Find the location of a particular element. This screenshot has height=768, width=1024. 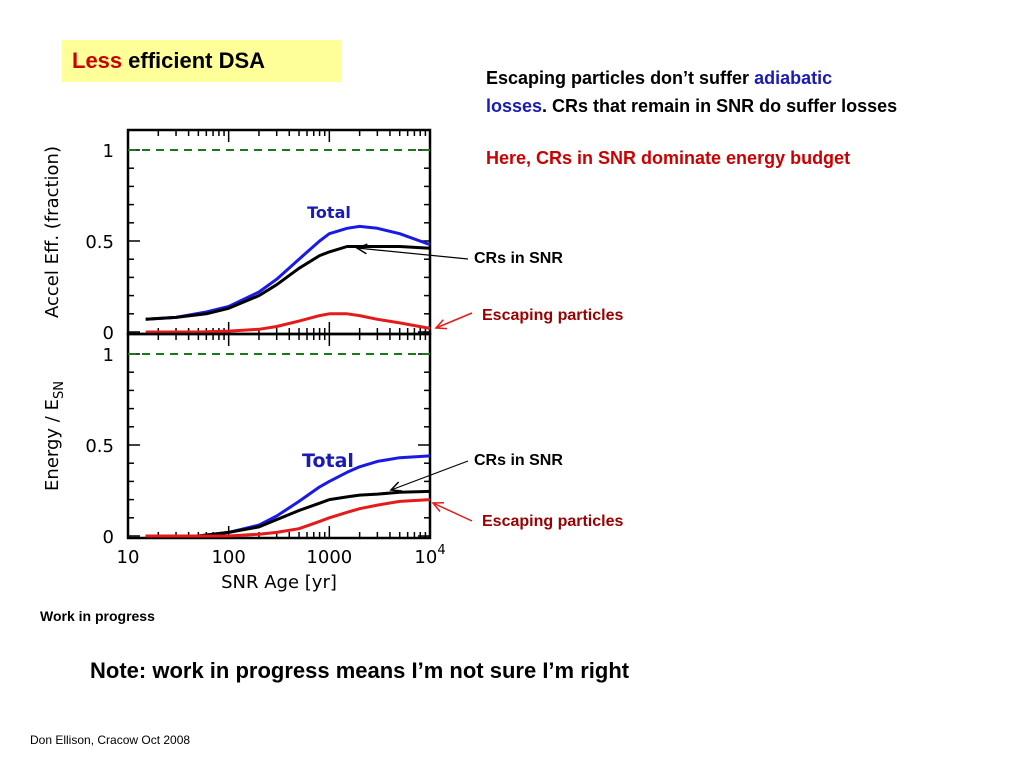

arrow-esc-bottom is located at coordinates (452, 512).